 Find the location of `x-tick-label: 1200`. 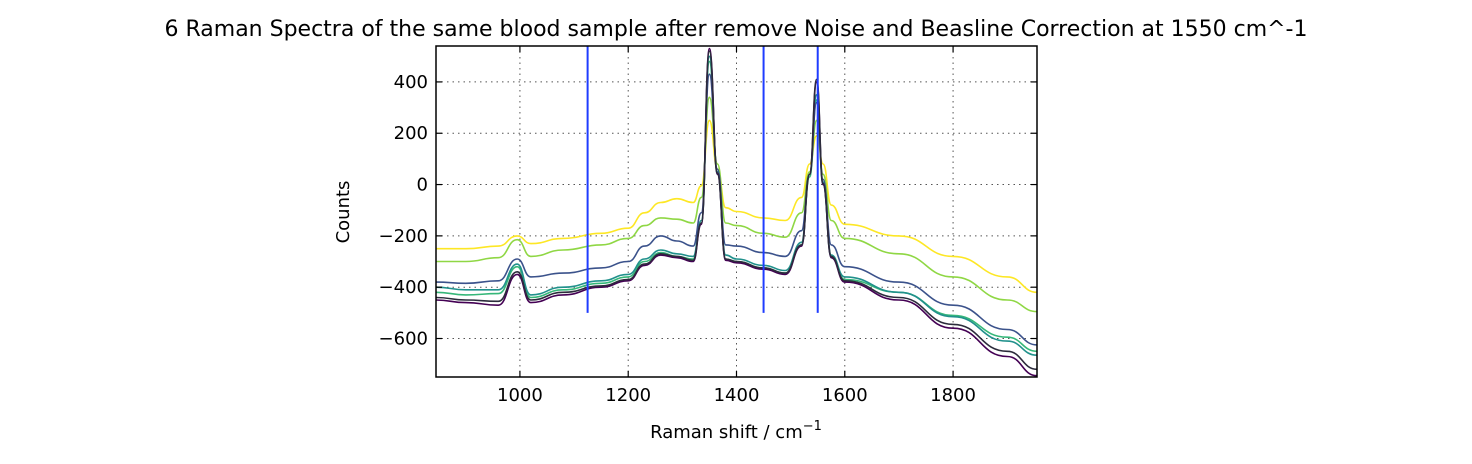

x-tick-label: 1200 is located at coordinates (628, 395).